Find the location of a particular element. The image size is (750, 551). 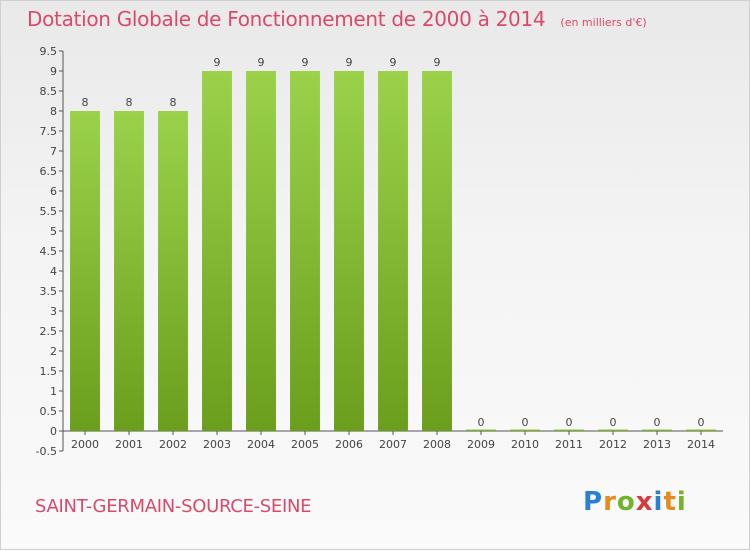

x-tick-label: 2000 is located at coordinates (85, 444).